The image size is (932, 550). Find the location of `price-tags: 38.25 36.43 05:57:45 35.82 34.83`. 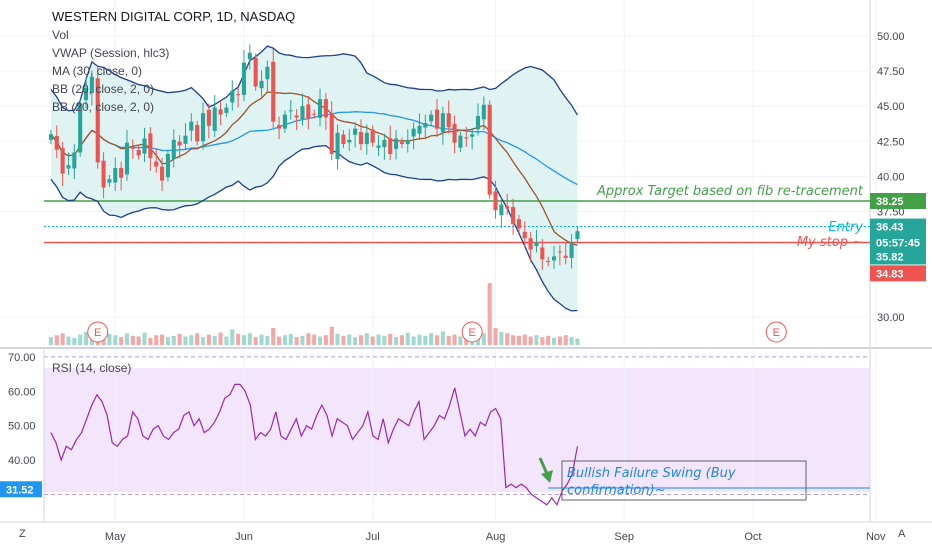

price-tags: 38.25 36.43 05:57:45 35.82 34.83 is located at coordinates (898, 237).